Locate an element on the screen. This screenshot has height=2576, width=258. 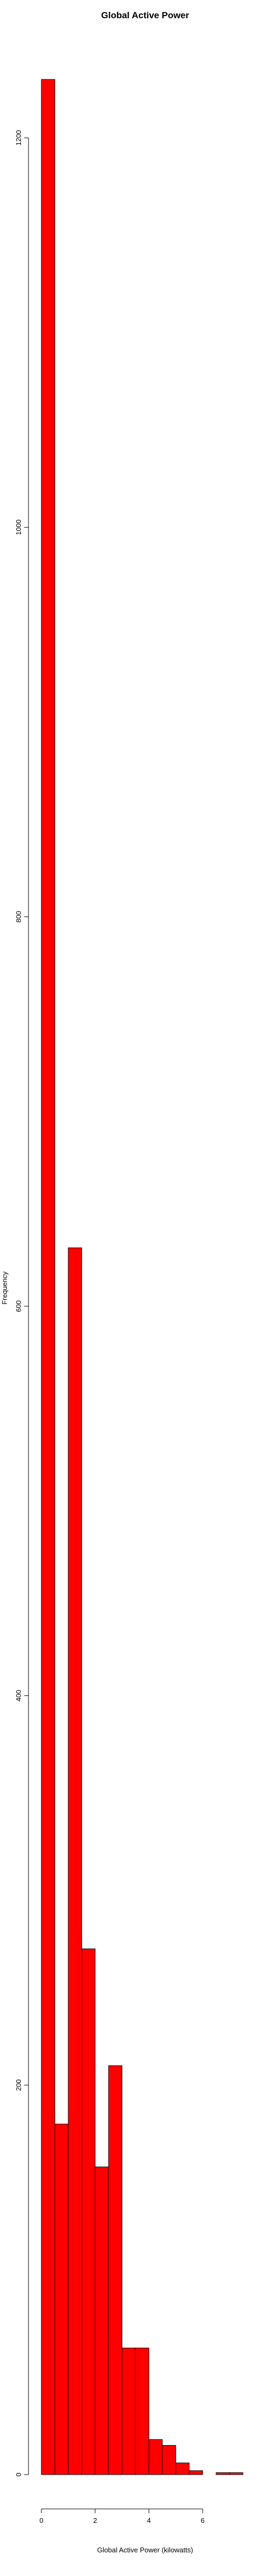
y-tick-label: 0 is located at coordinates (19, 2474).